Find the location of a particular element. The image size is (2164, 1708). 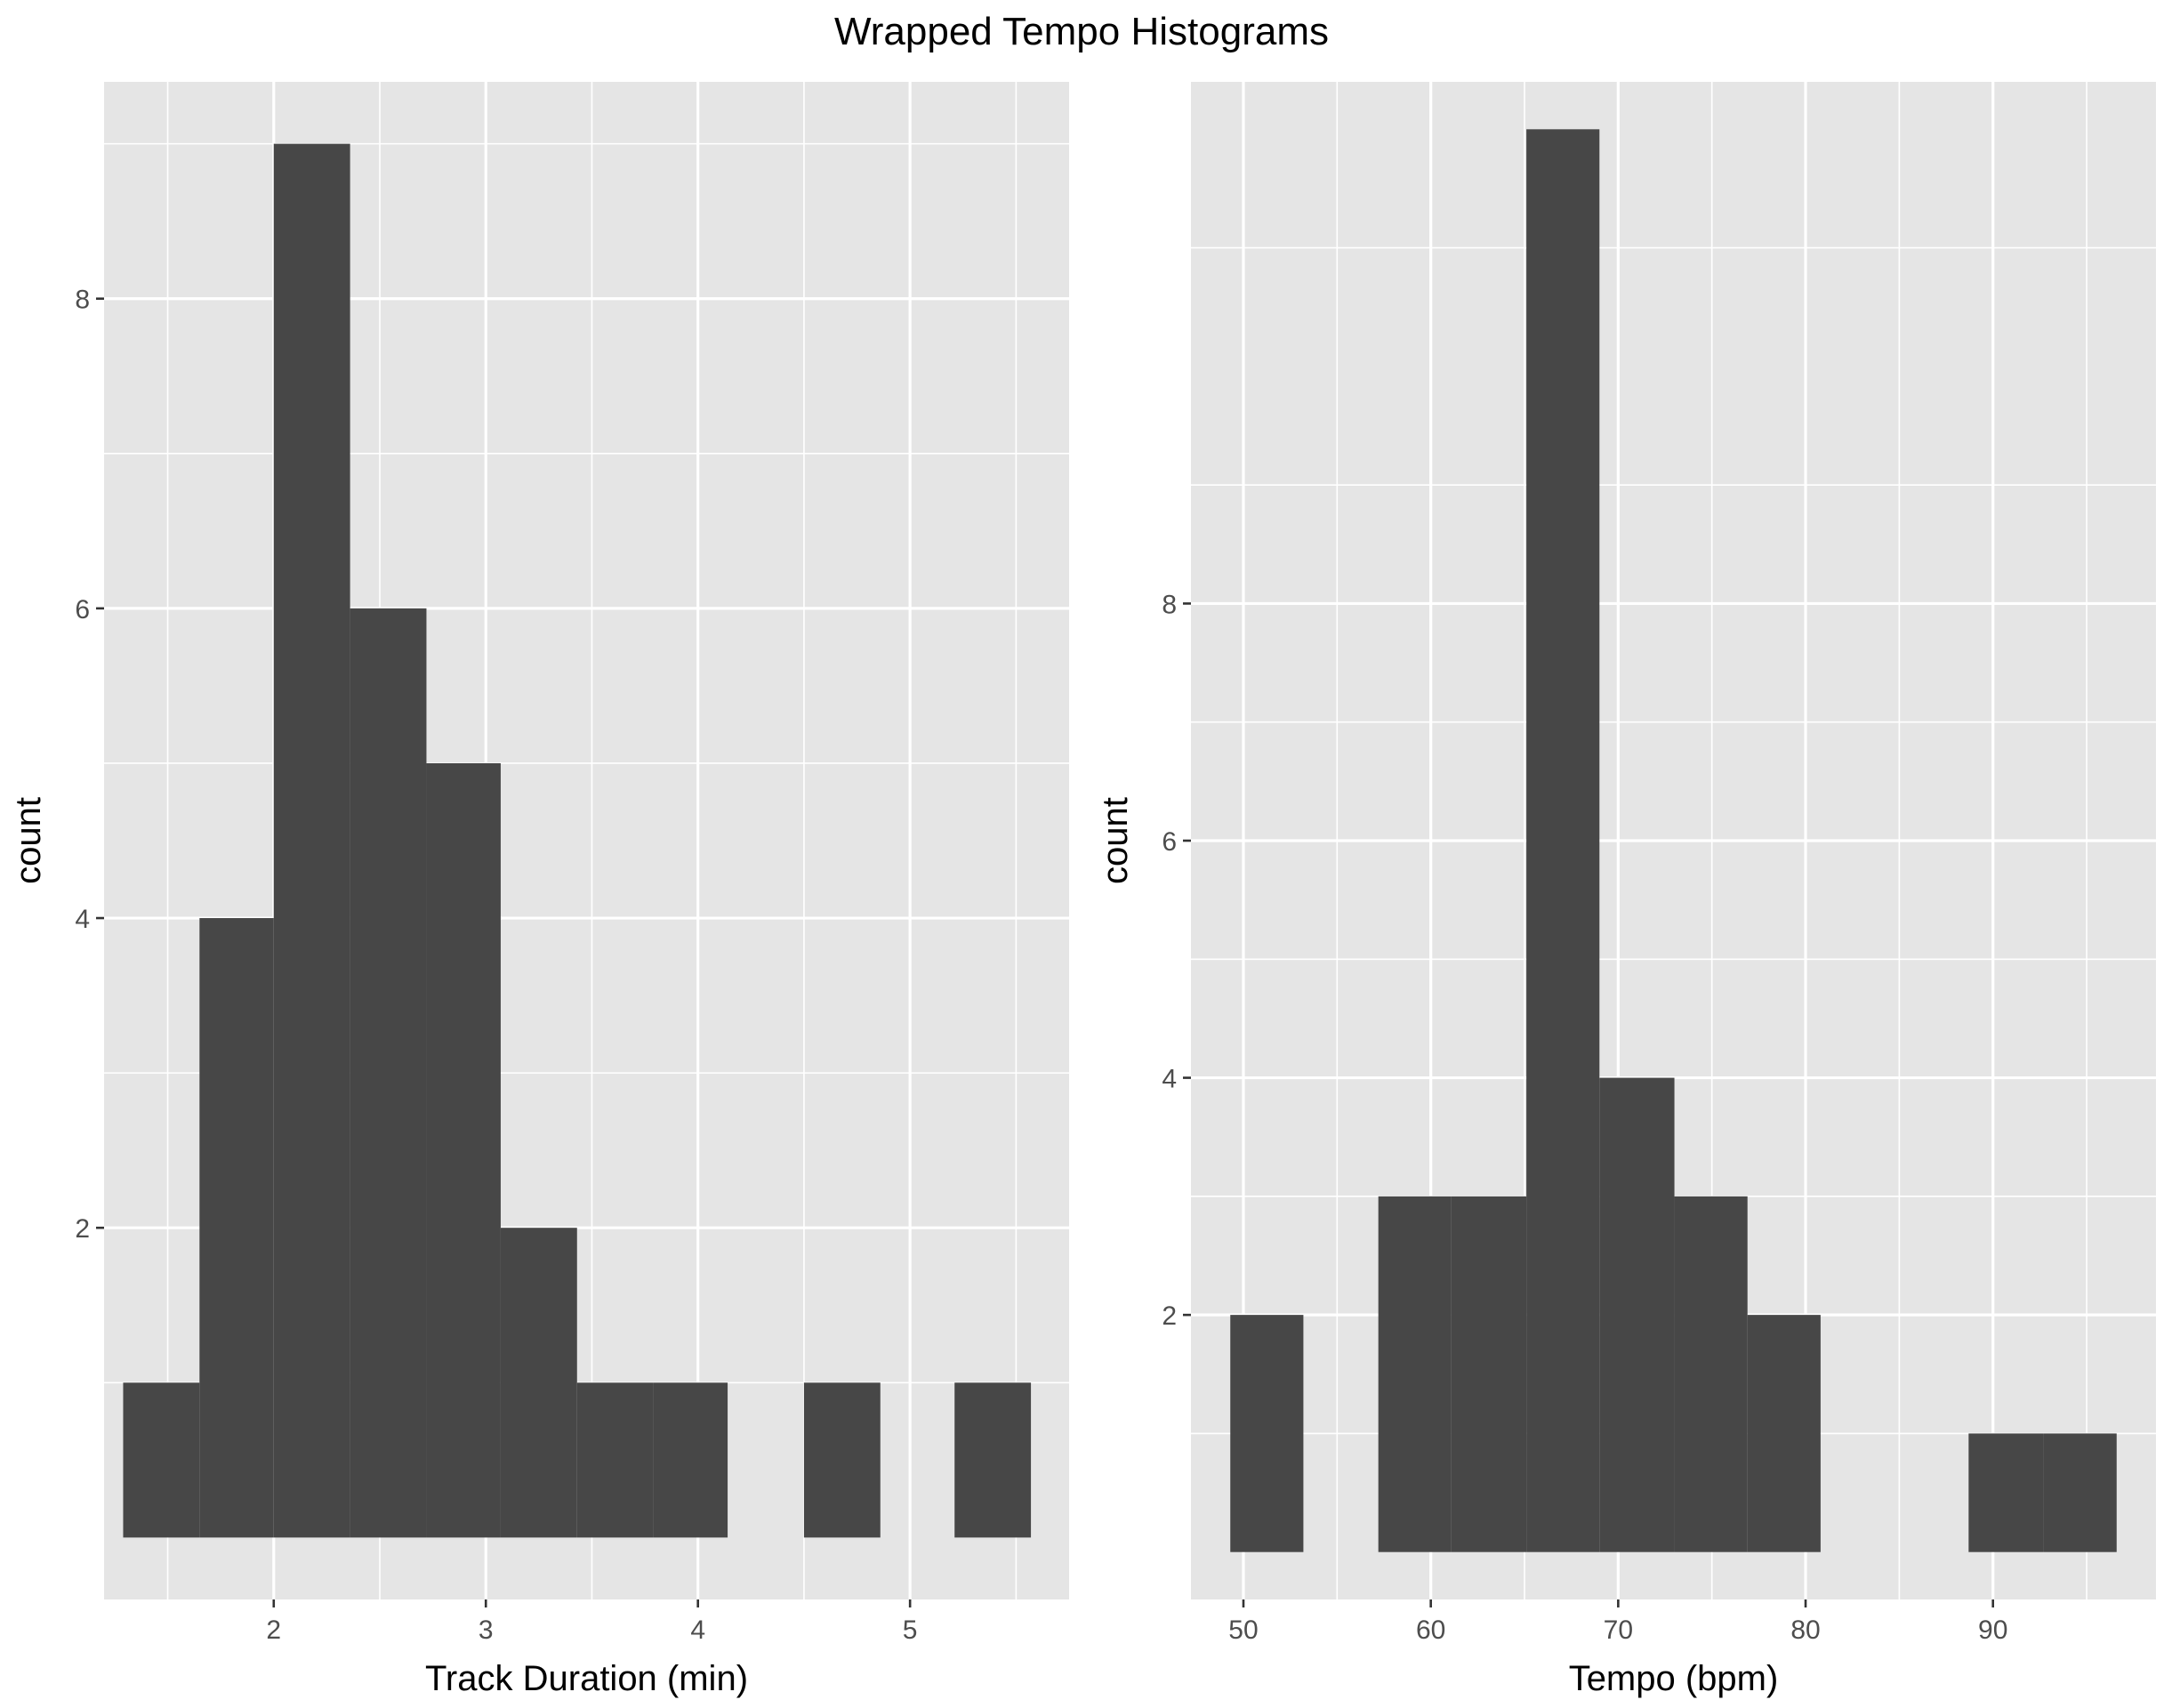

x-tick-label: 50 is located at coordinates (1243, 1630).